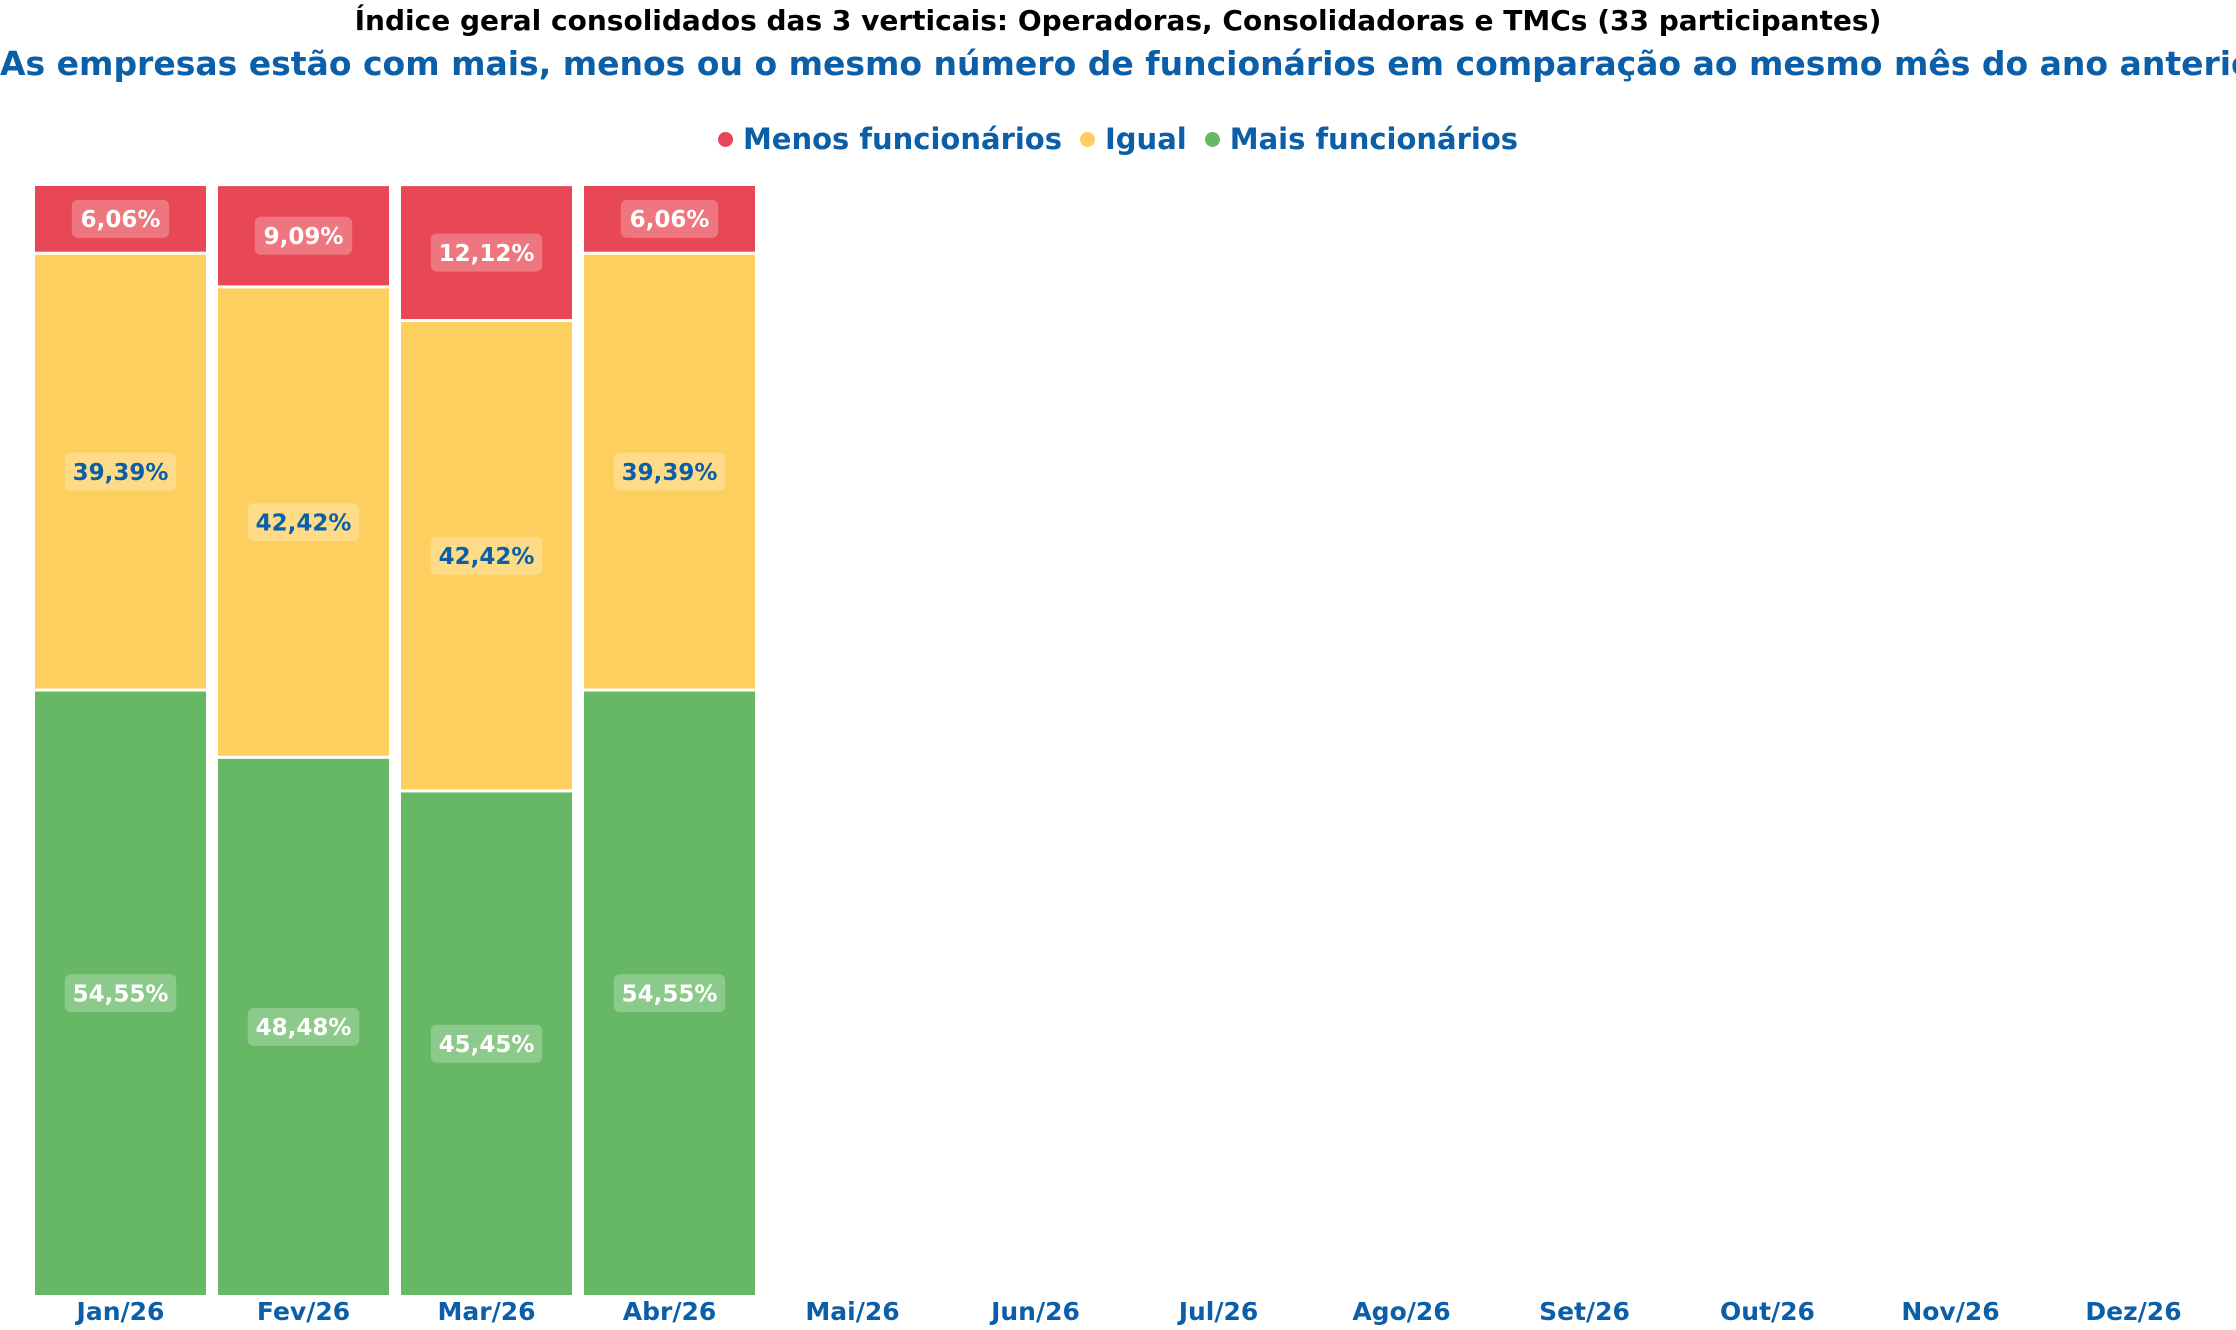 This screenshot has width=2236, height=1330. Describe the element at coordinates (670, 1311) in the screenshot. I see `x-tick-label: Abr/26` at that location.